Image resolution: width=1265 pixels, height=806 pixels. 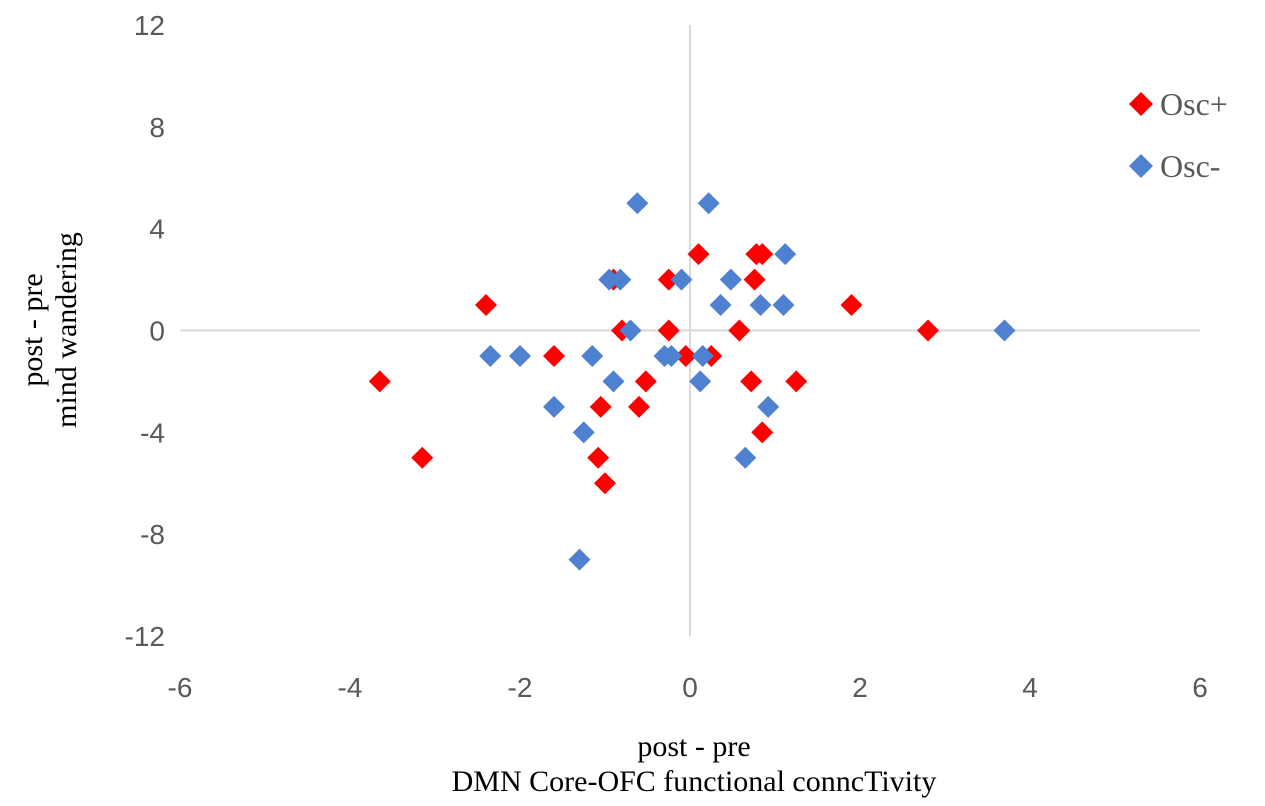 I want to click on y-tick-label: -8, so click(x=152, y=534).